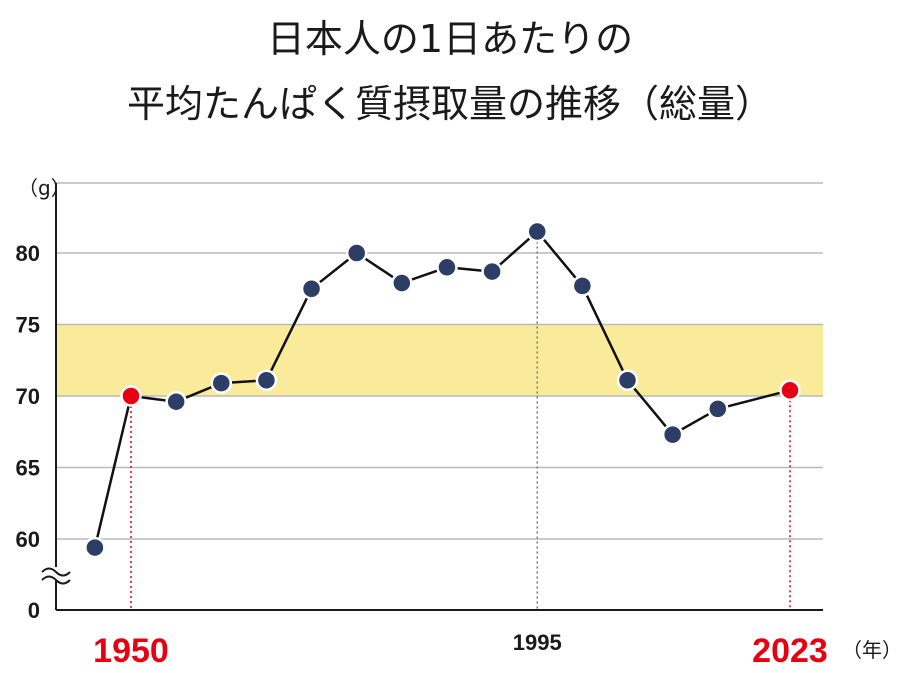 This screenshot has height=673, width=900. I want to click on data-point-1985, so click(447, 267).